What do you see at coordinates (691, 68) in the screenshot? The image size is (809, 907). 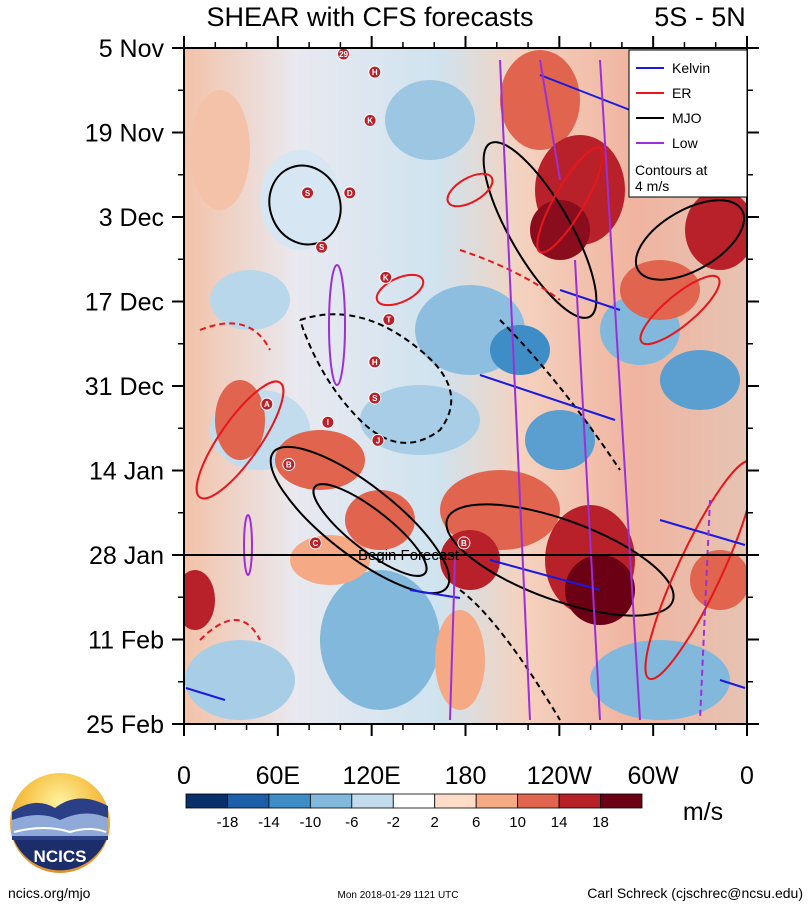 I see `legend-label-kelvin: Kelvin` at bounding box center [691, 68].